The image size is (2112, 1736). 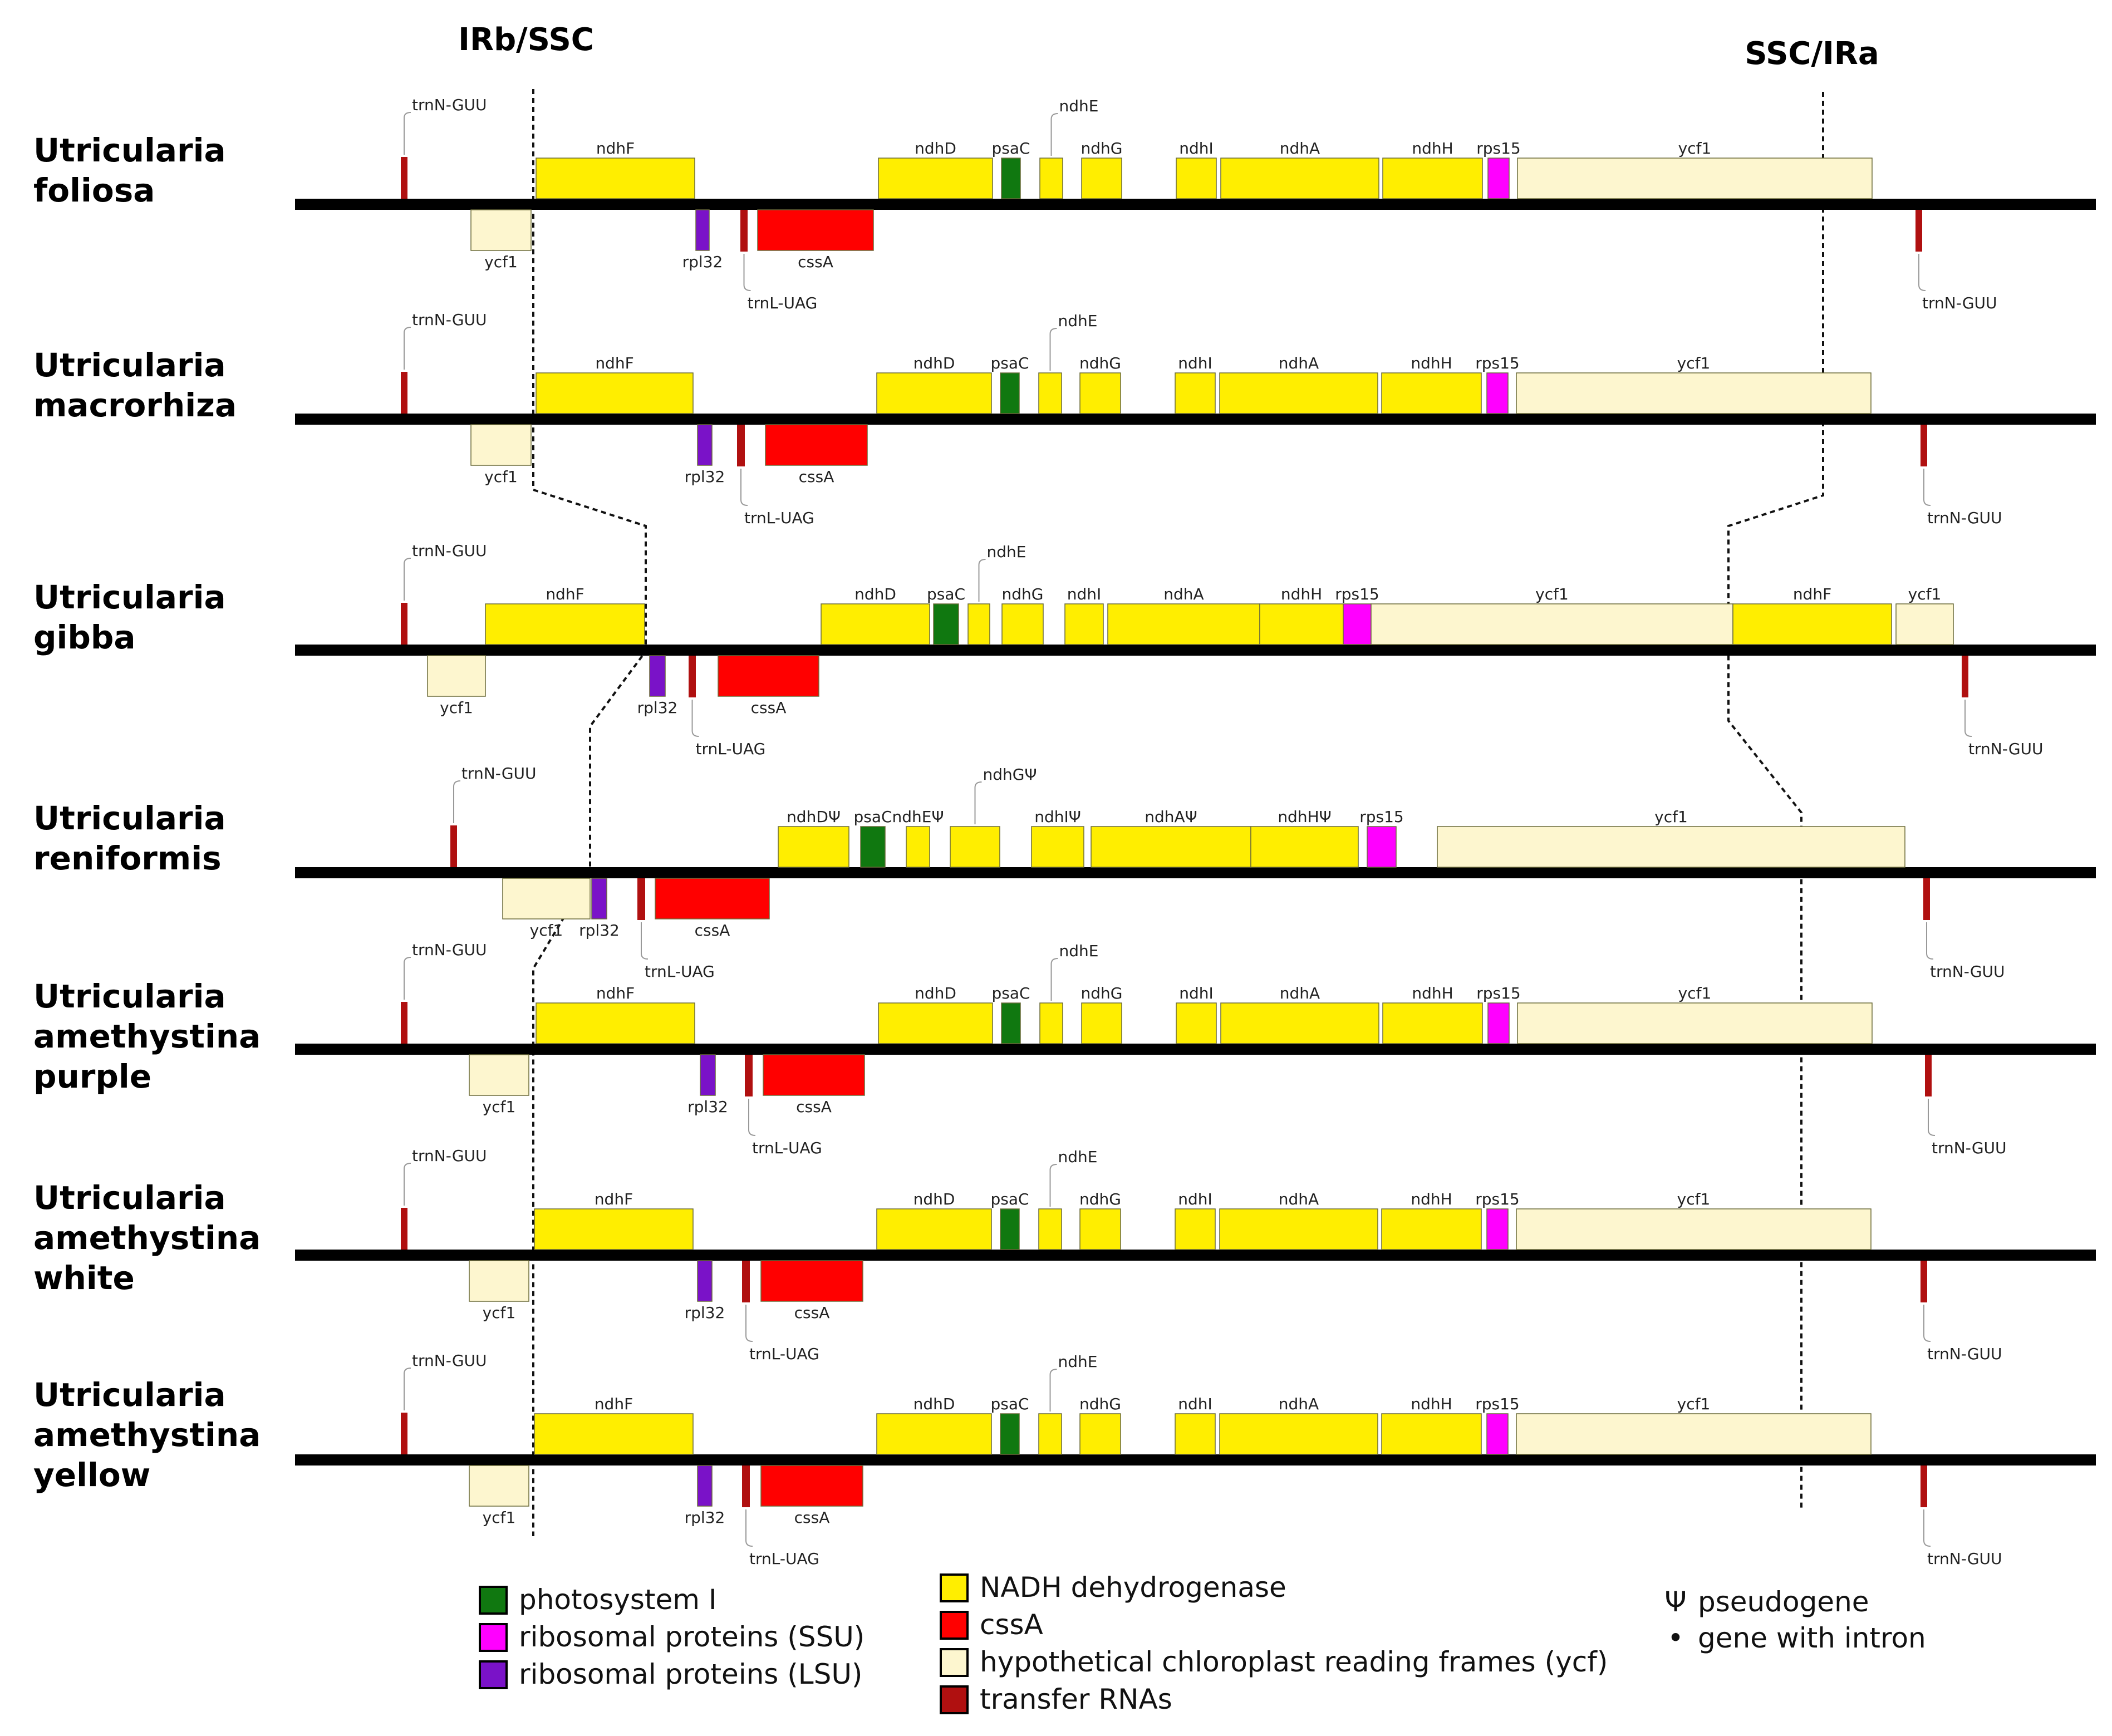 I want to click on gene-box-ndhf, so click(x=615, y=1023).